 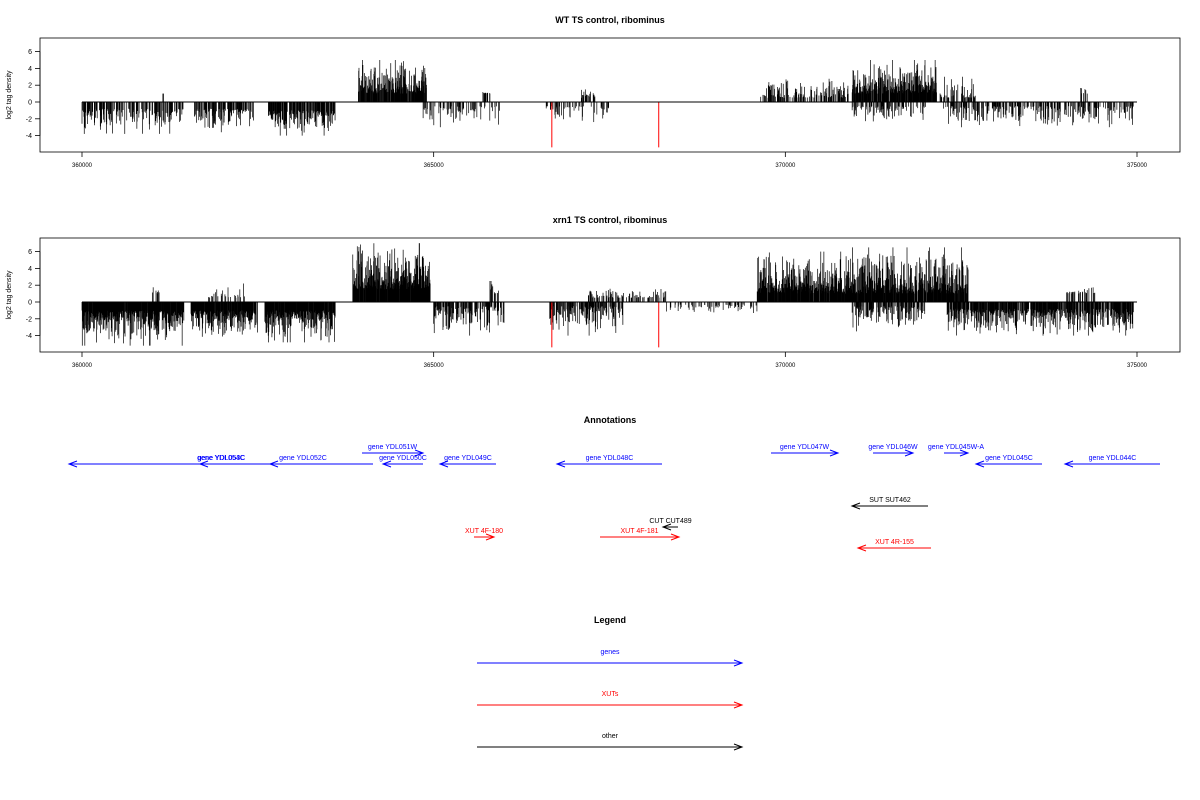 What do you see at coordinates (610, 652) in the screenshot?
I see `legend-label: genes` at bounding box center [610, 652].